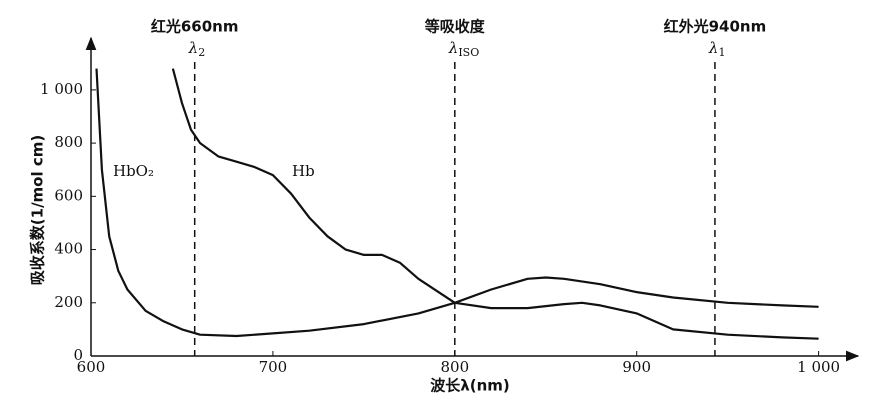  I want to click on series-label: Hb, so click(303, 171).